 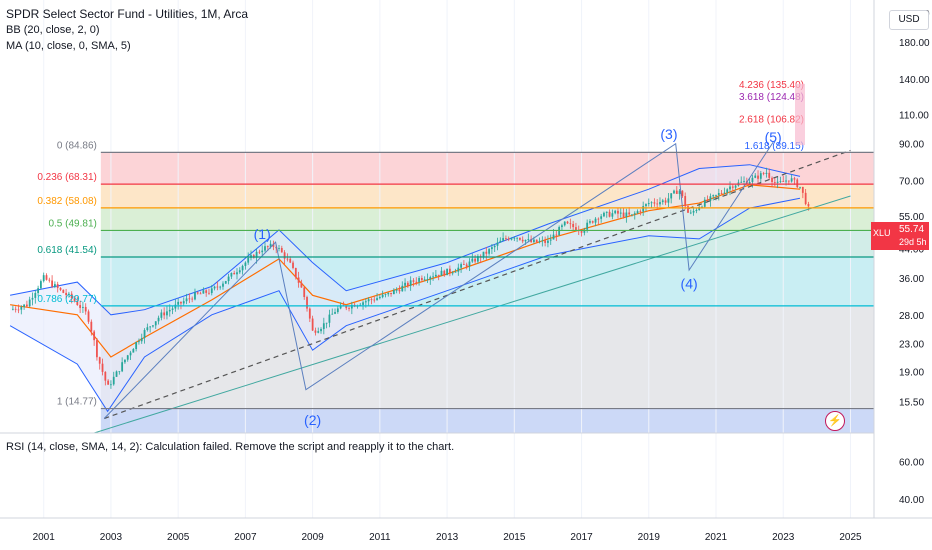 What do you see at coordinates (909, 20) in the screenshot?
I see `currency-button: USD` at bounding box center [909, 20].